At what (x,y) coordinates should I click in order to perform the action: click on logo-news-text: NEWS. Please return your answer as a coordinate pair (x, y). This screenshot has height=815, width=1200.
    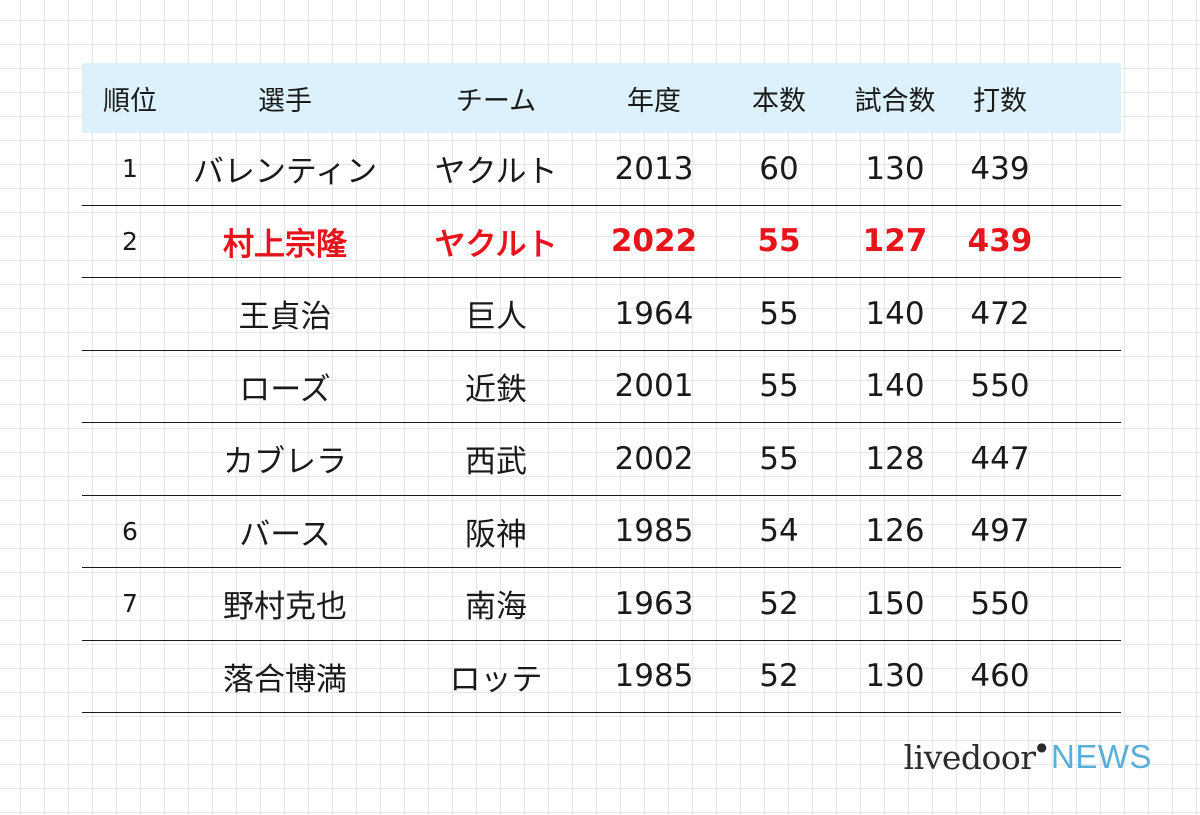
    Looking at the image, I should click on (1101, 756).